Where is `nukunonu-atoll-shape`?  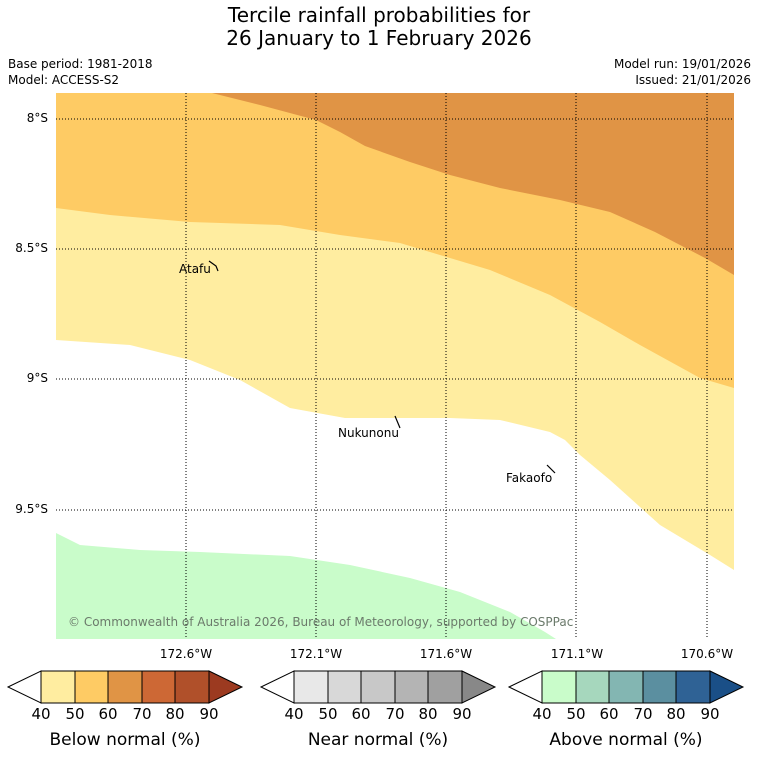
nukunonu-atoll-shape is located at coordinates (397, 422).